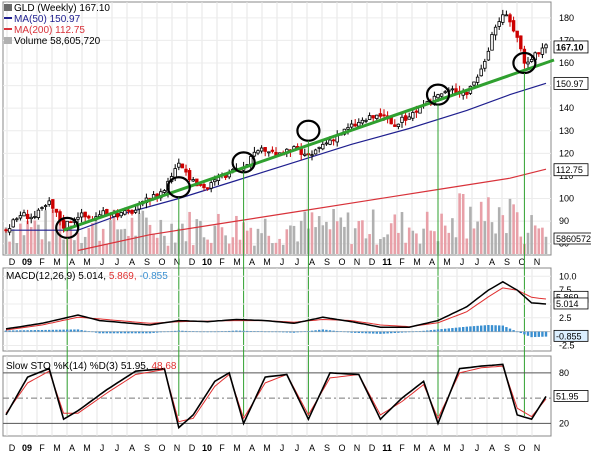  Describe the element at coordinates (276, 394) in the screenshot. I see `sto-d-line` at that location.